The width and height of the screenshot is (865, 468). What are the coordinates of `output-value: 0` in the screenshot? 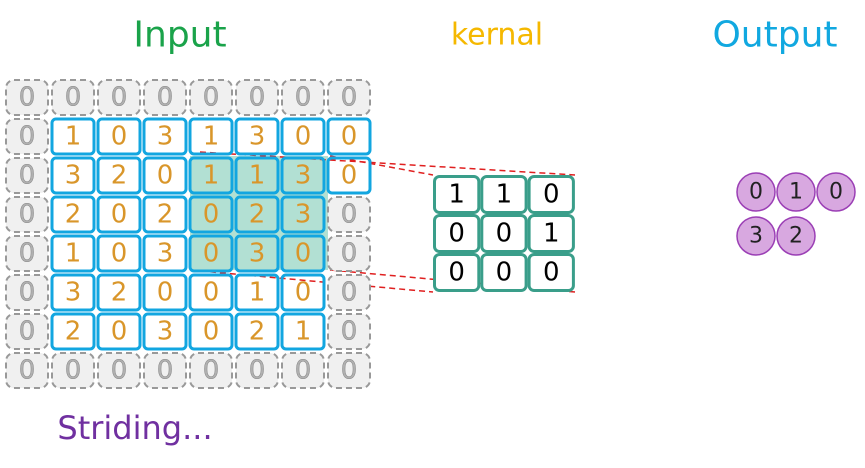 It's located at (836, 192).